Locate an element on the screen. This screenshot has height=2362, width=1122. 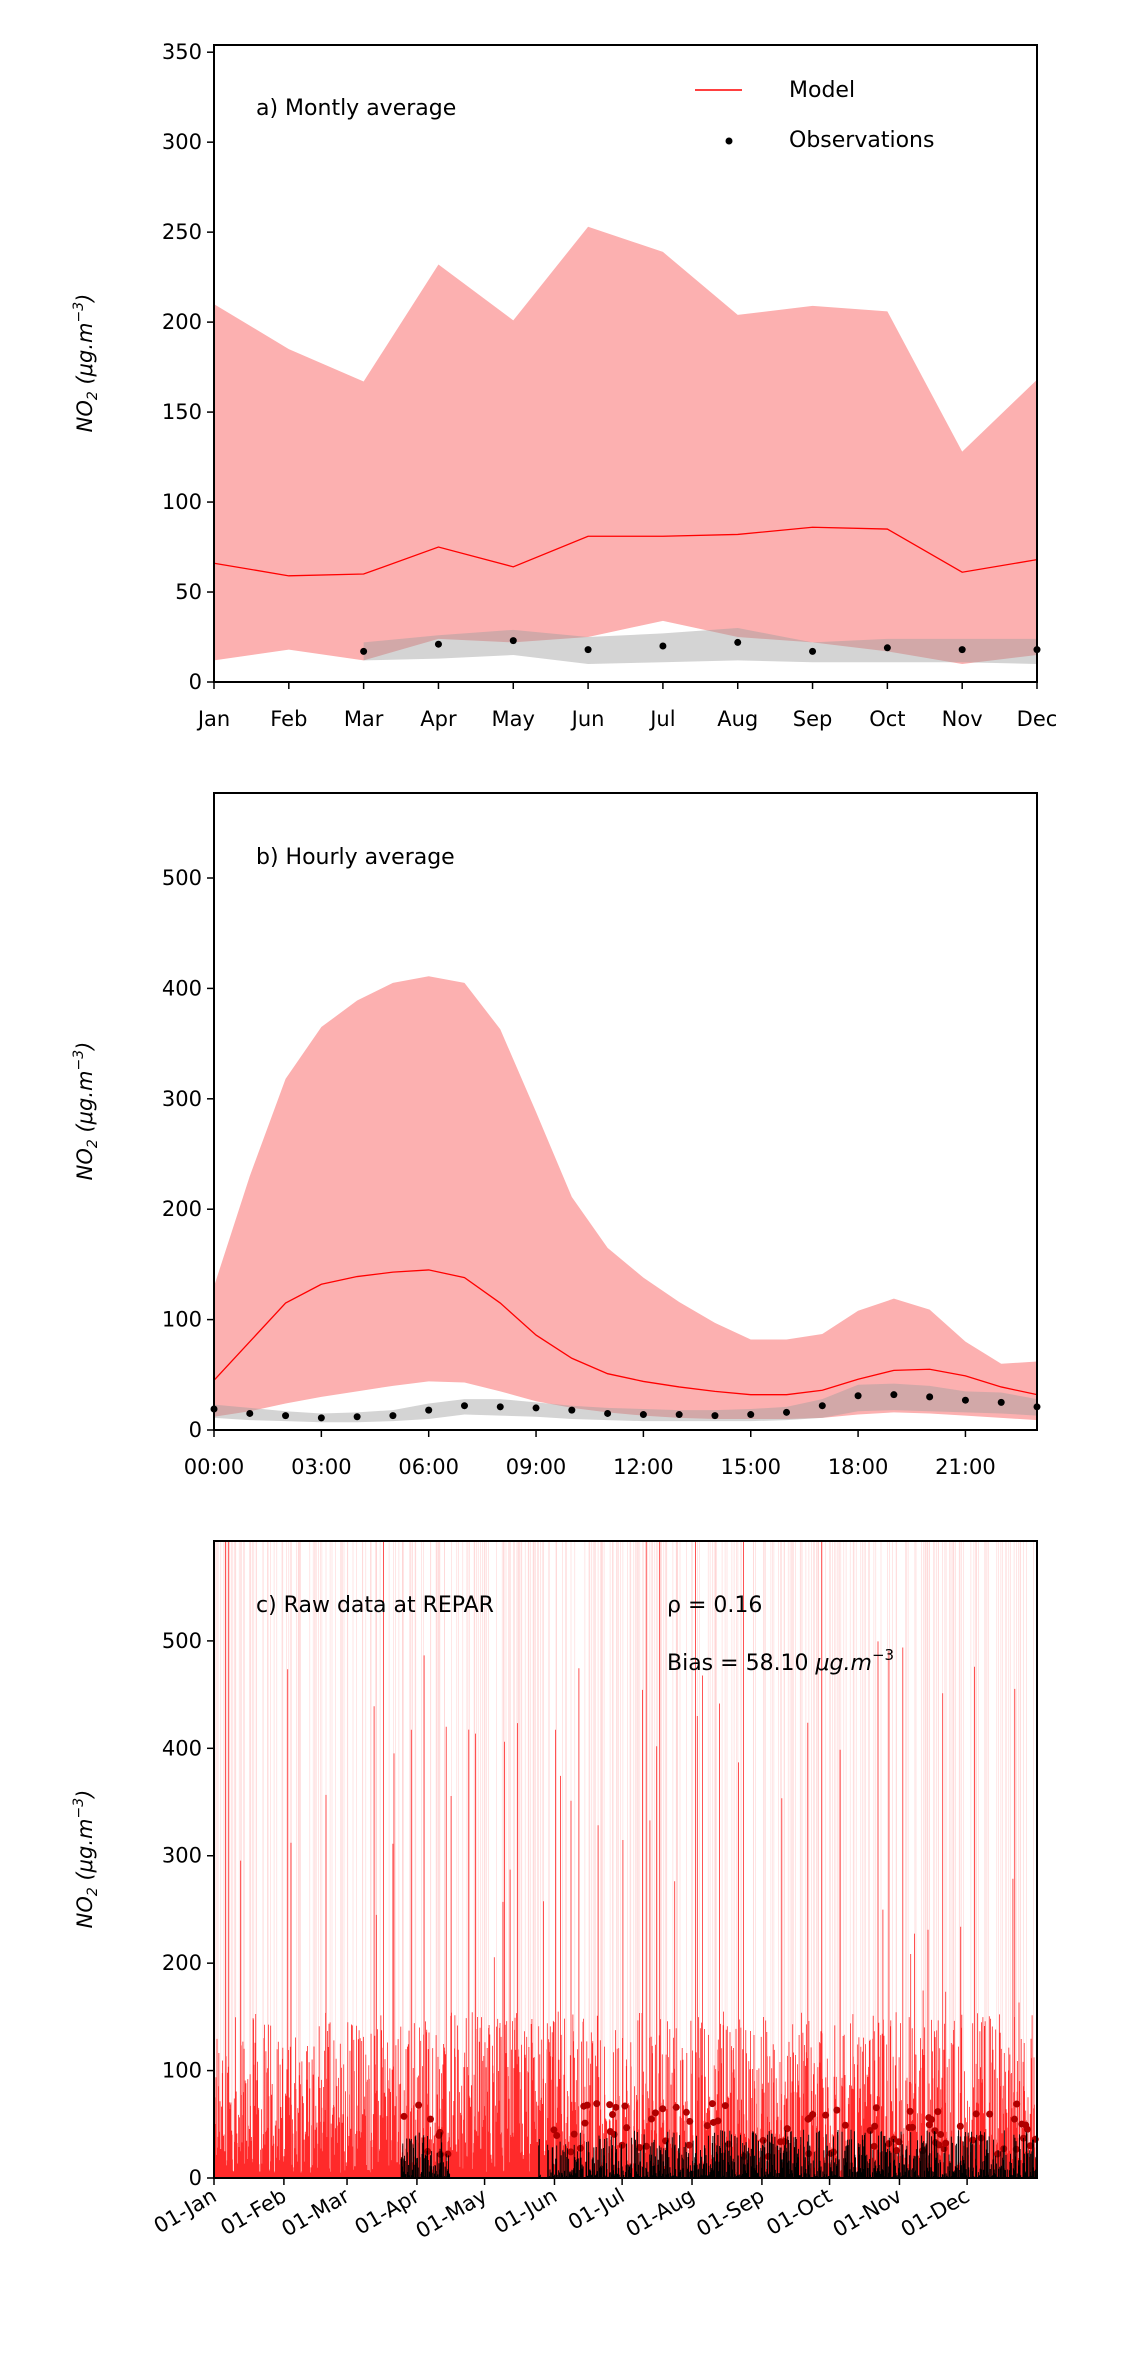
y-axis-label: NO2 (μg.m−3) is located at coordinates (86, 1111).